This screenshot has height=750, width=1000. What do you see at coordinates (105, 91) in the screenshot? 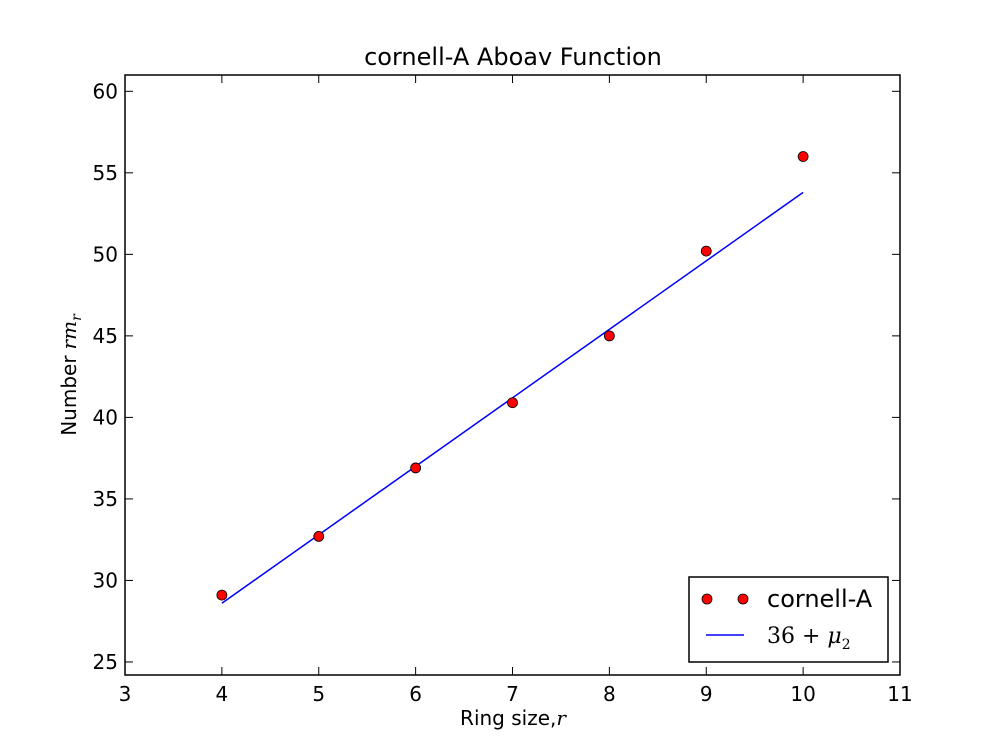
I see `y-tick-label: 60` at bounding box center [105, 91].